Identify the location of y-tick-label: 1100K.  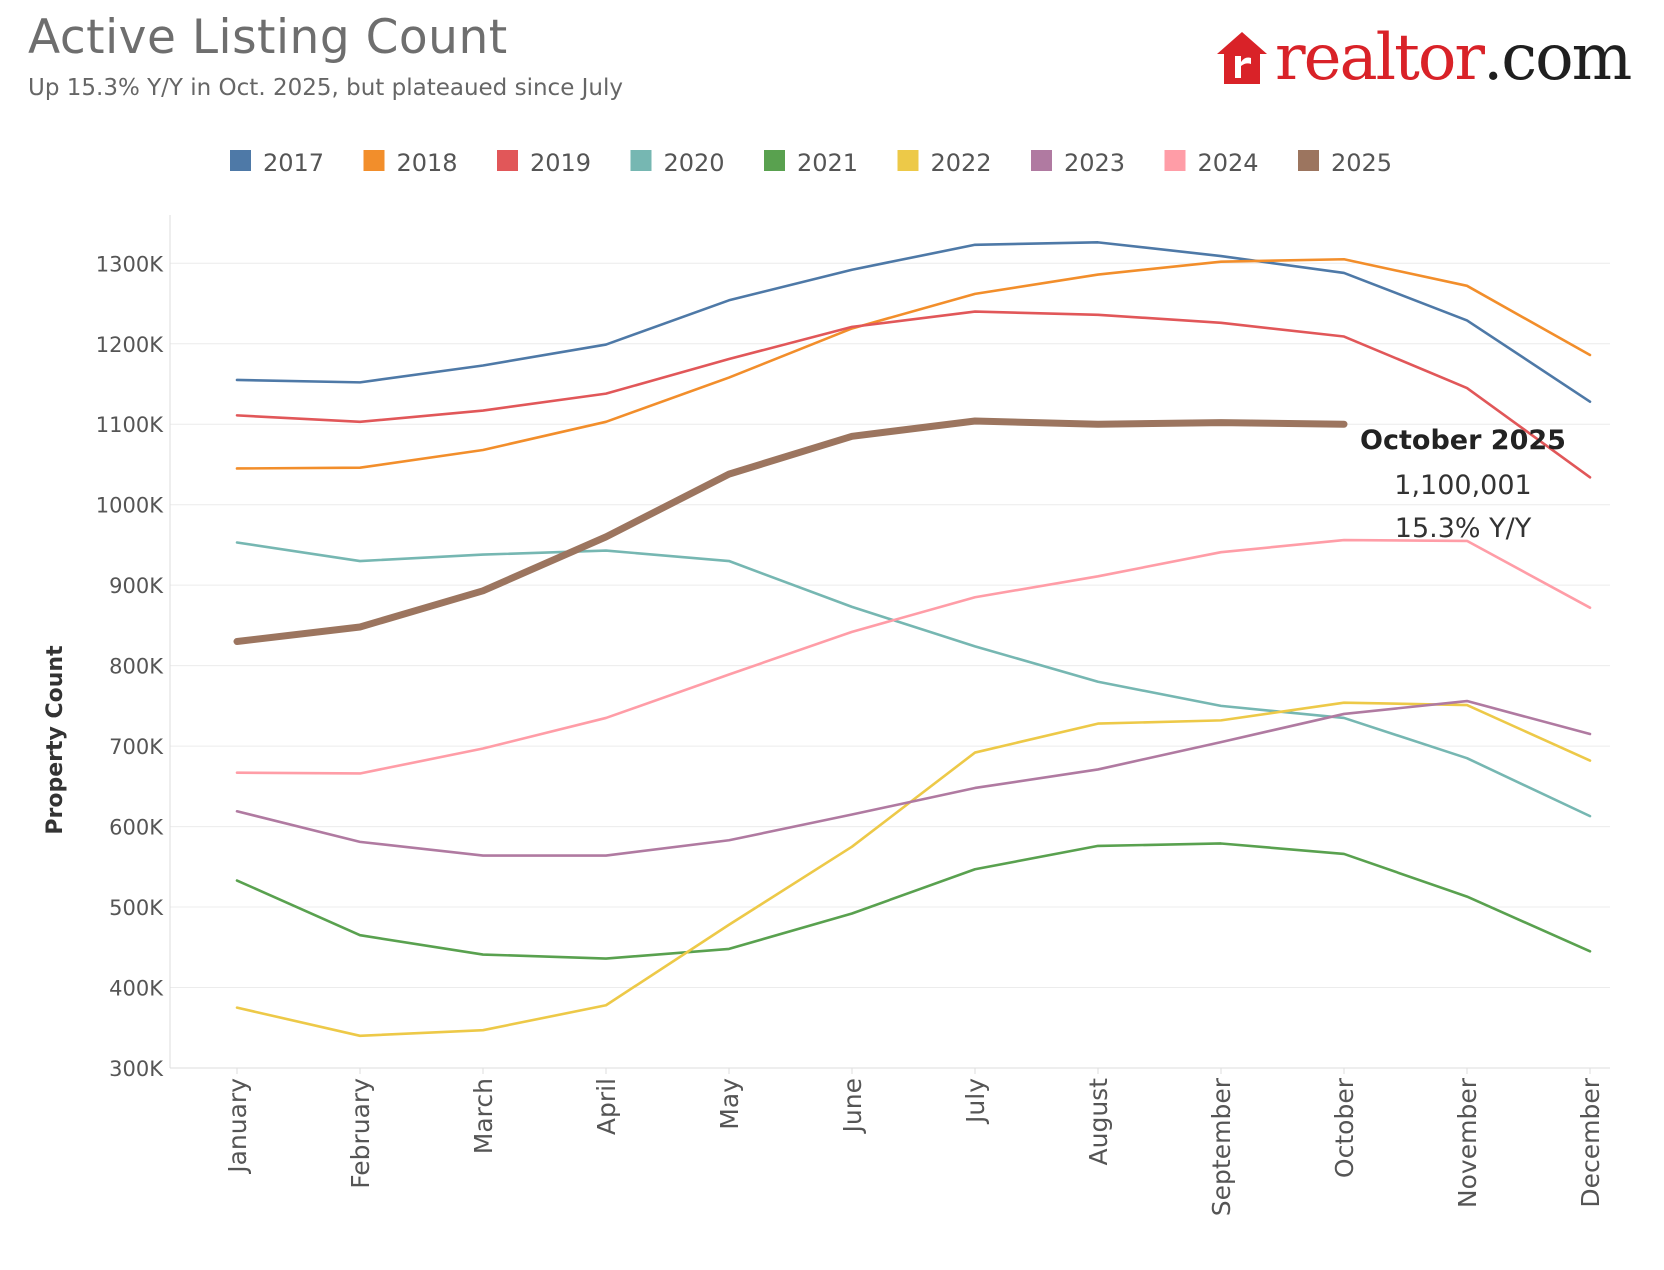
(130, 425).